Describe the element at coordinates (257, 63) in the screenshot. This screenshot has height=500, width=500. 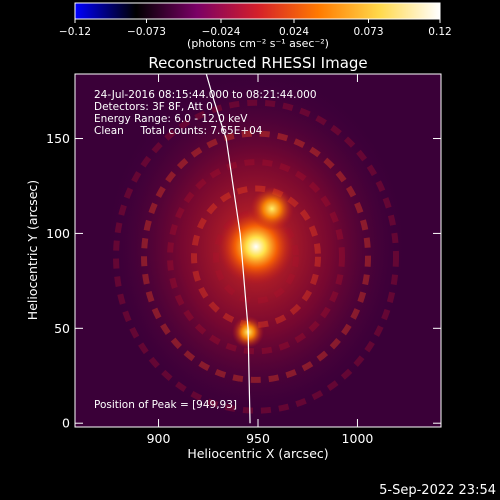
I see `chart-title: Reconstructed RHESSI Image` at that location.